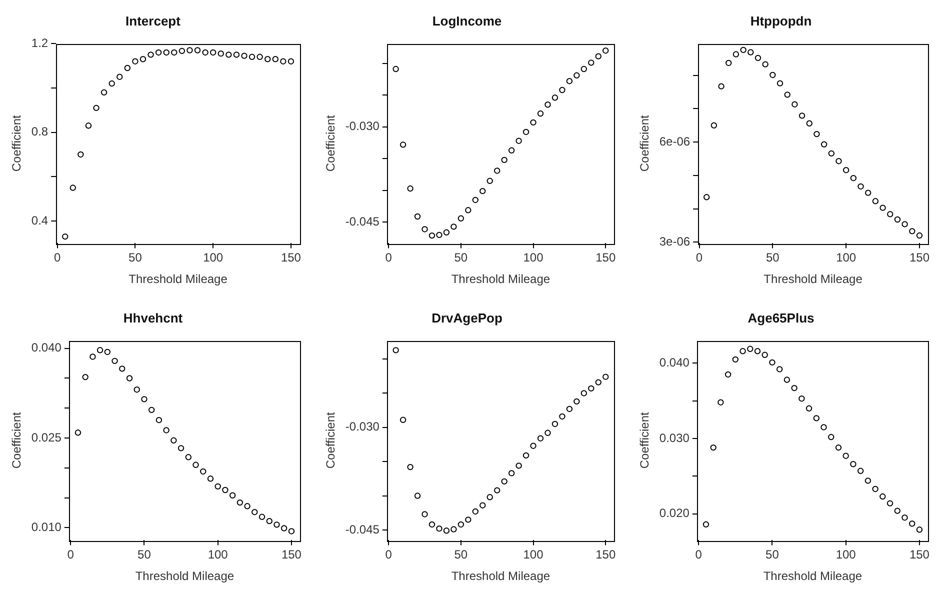 The height and width of the screenshot is (594, 942). I want to click on x-tick-label: 100, so click(846, 257).